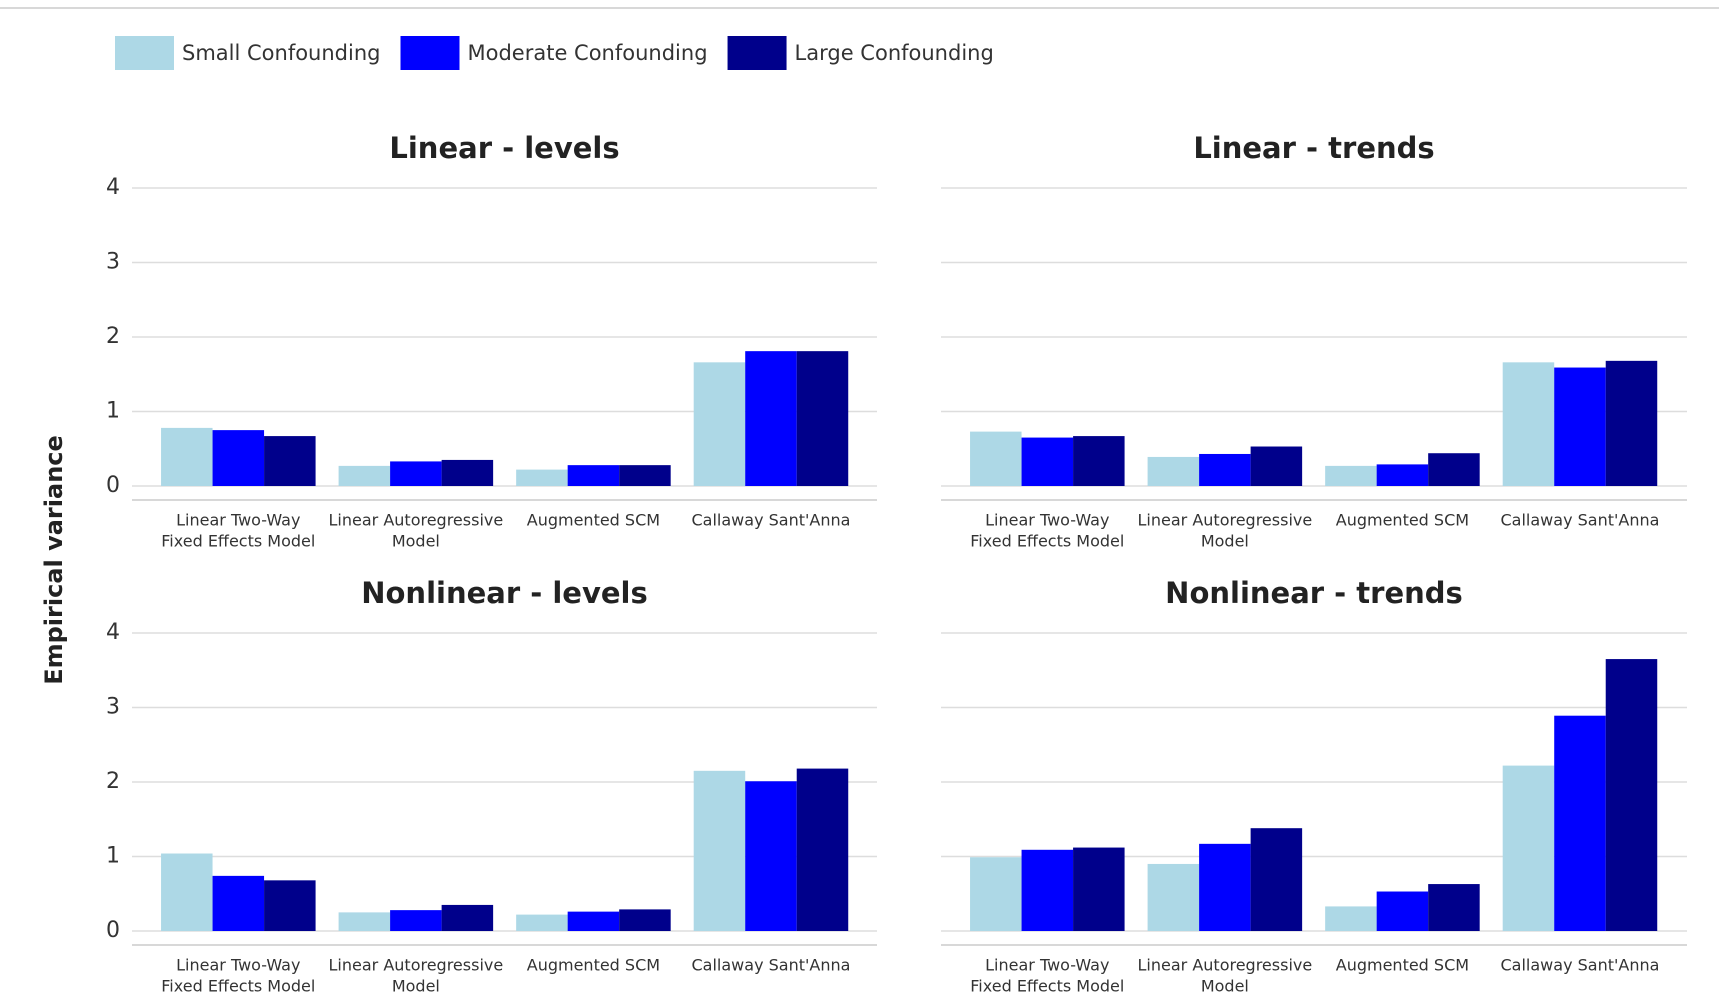 This screenshot has height=1006, width=1719. I want to click on legend-label: Small Confounding, so click(281, 53).